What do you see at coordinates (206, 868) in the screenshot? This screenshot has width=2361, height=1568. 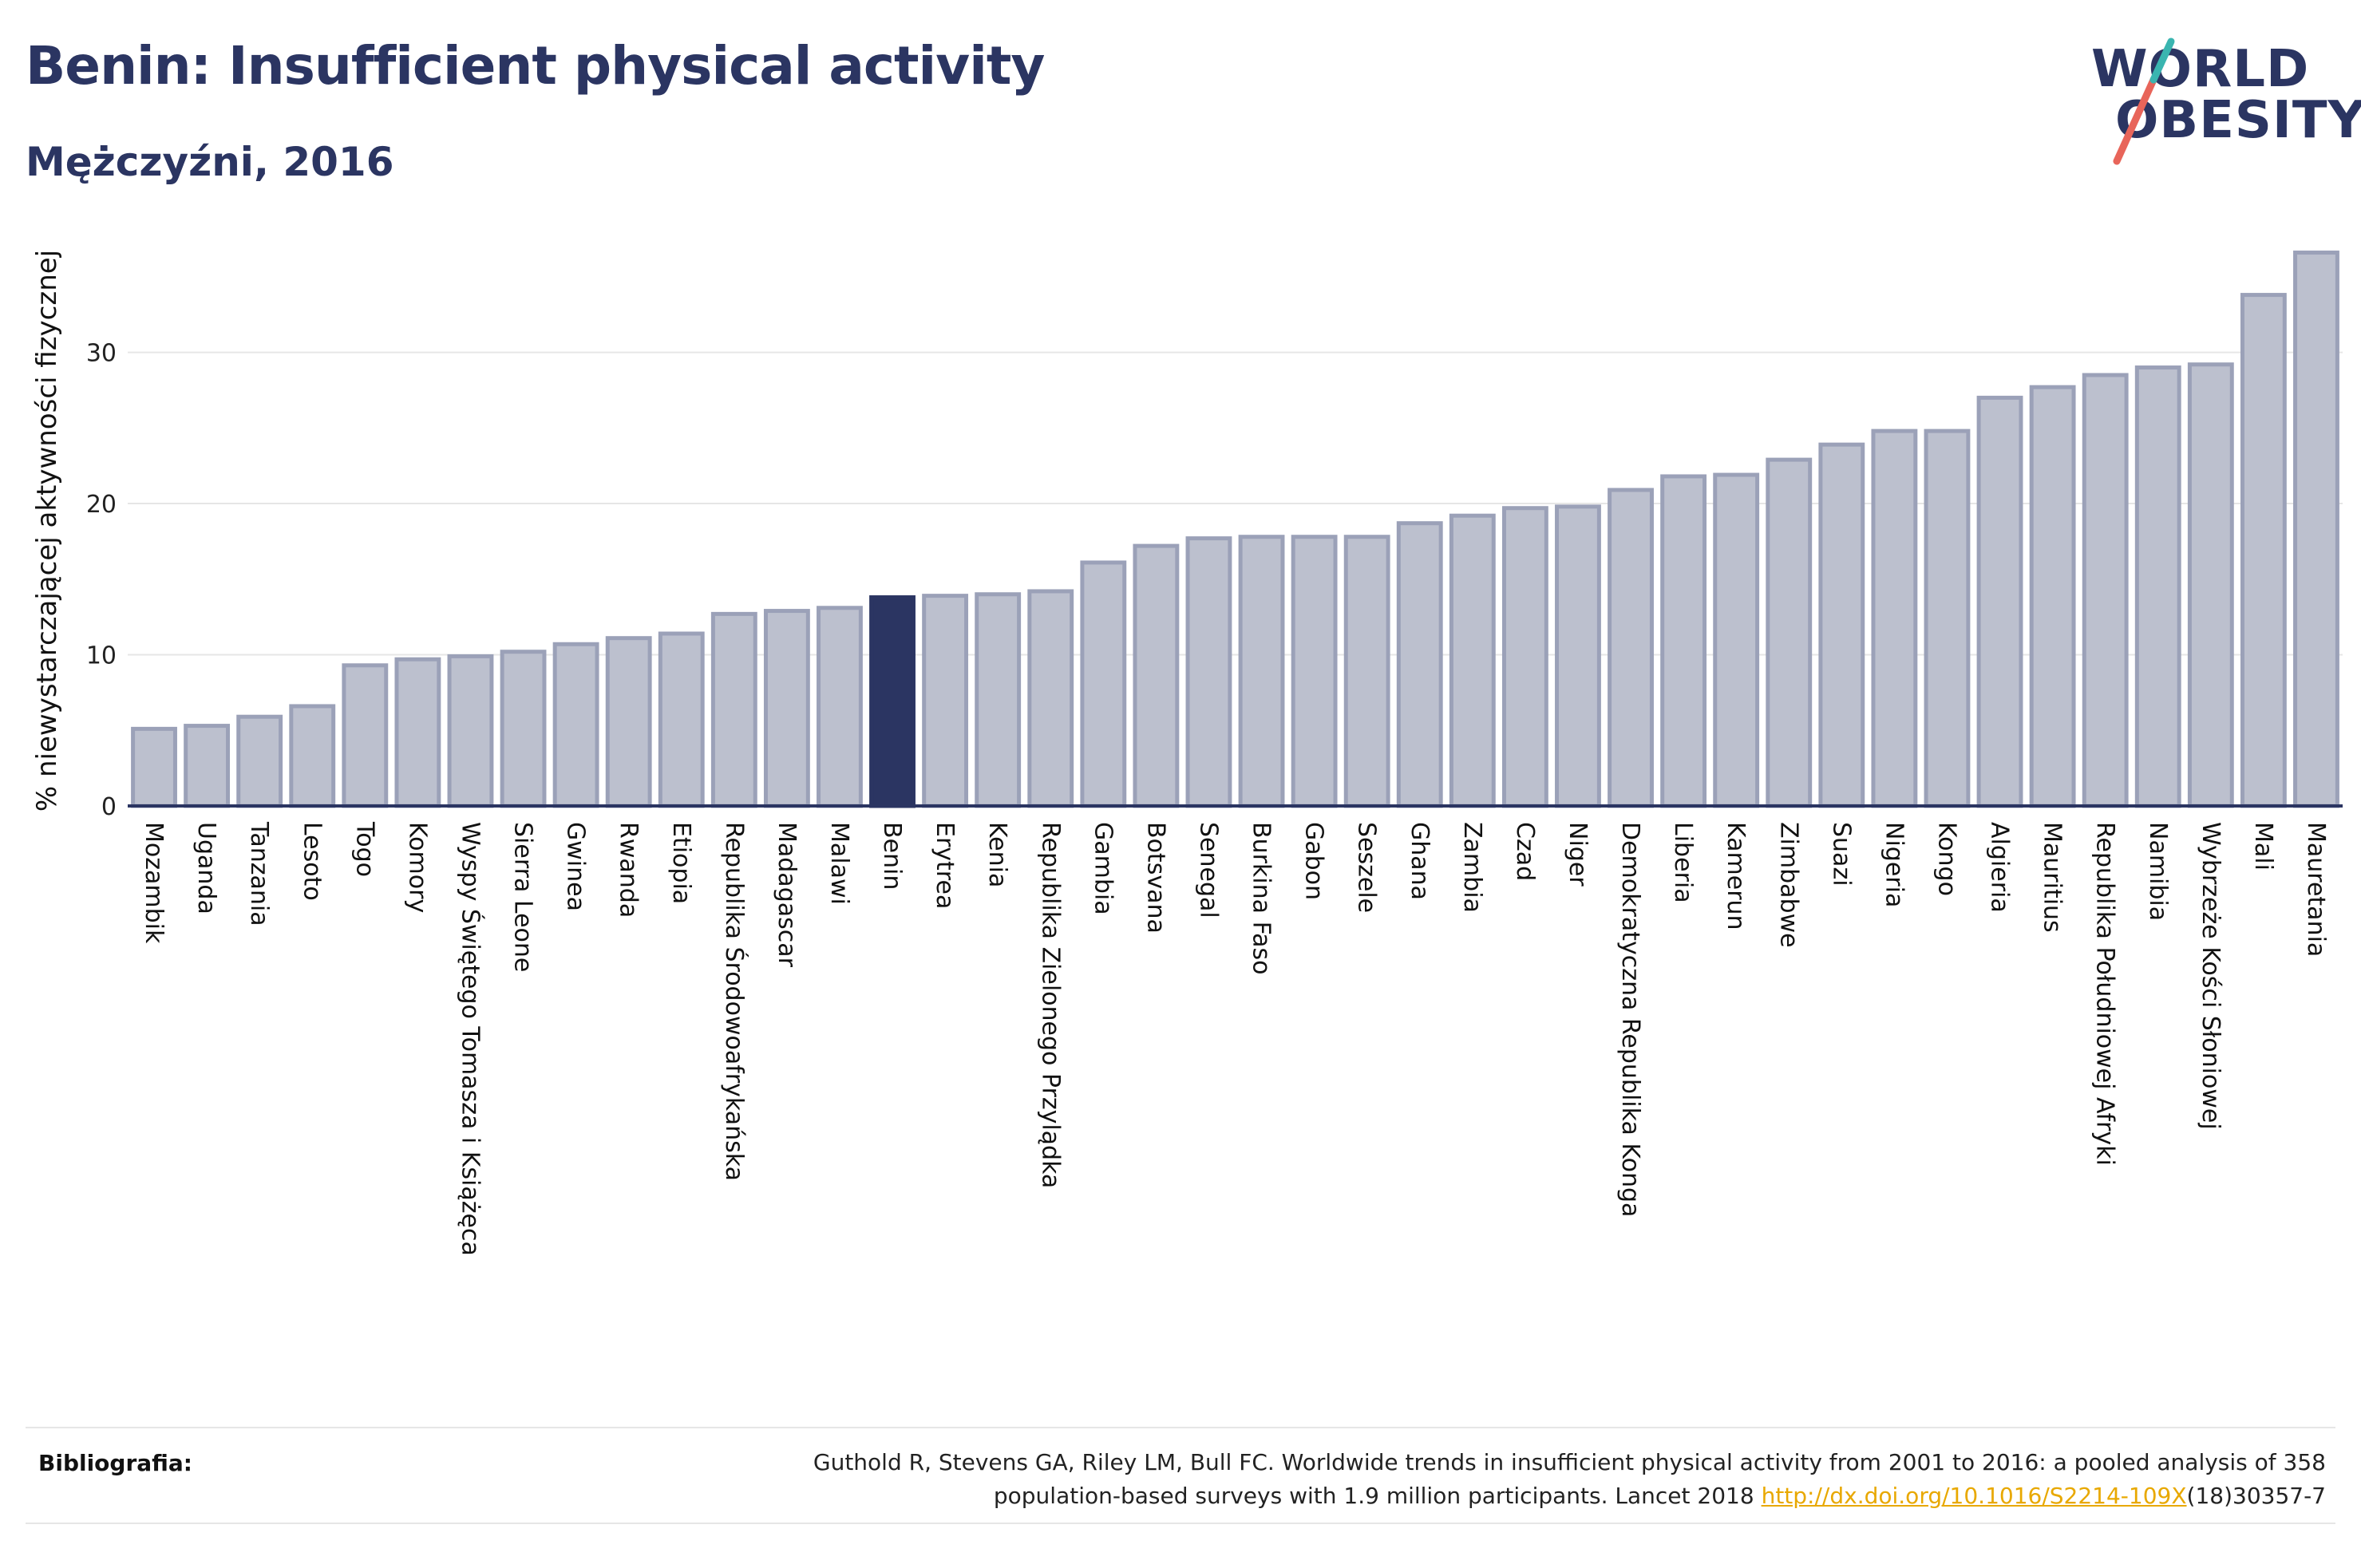 I see `x-tick-label: Uganda` at bounding box center [206, 868].